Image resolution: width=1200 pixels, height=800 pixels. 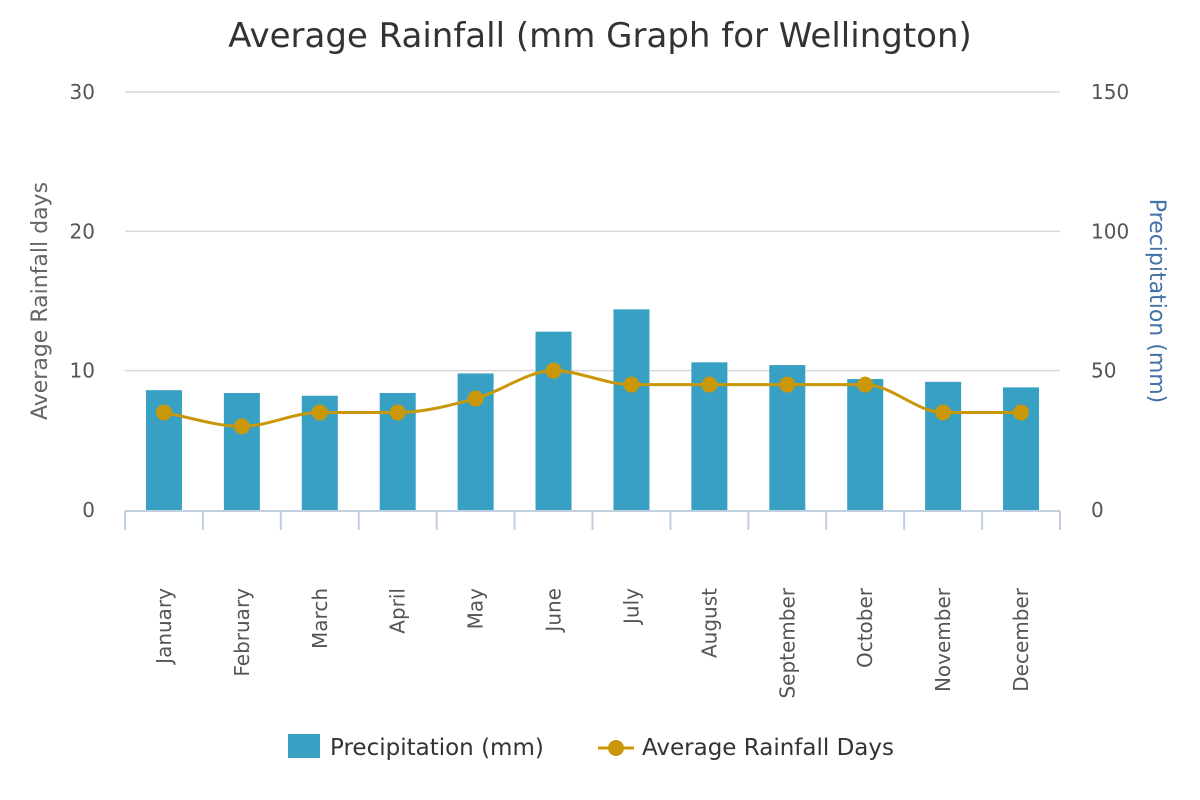 I want to click on left-tick-label: 0, so click(x=88, y=510).